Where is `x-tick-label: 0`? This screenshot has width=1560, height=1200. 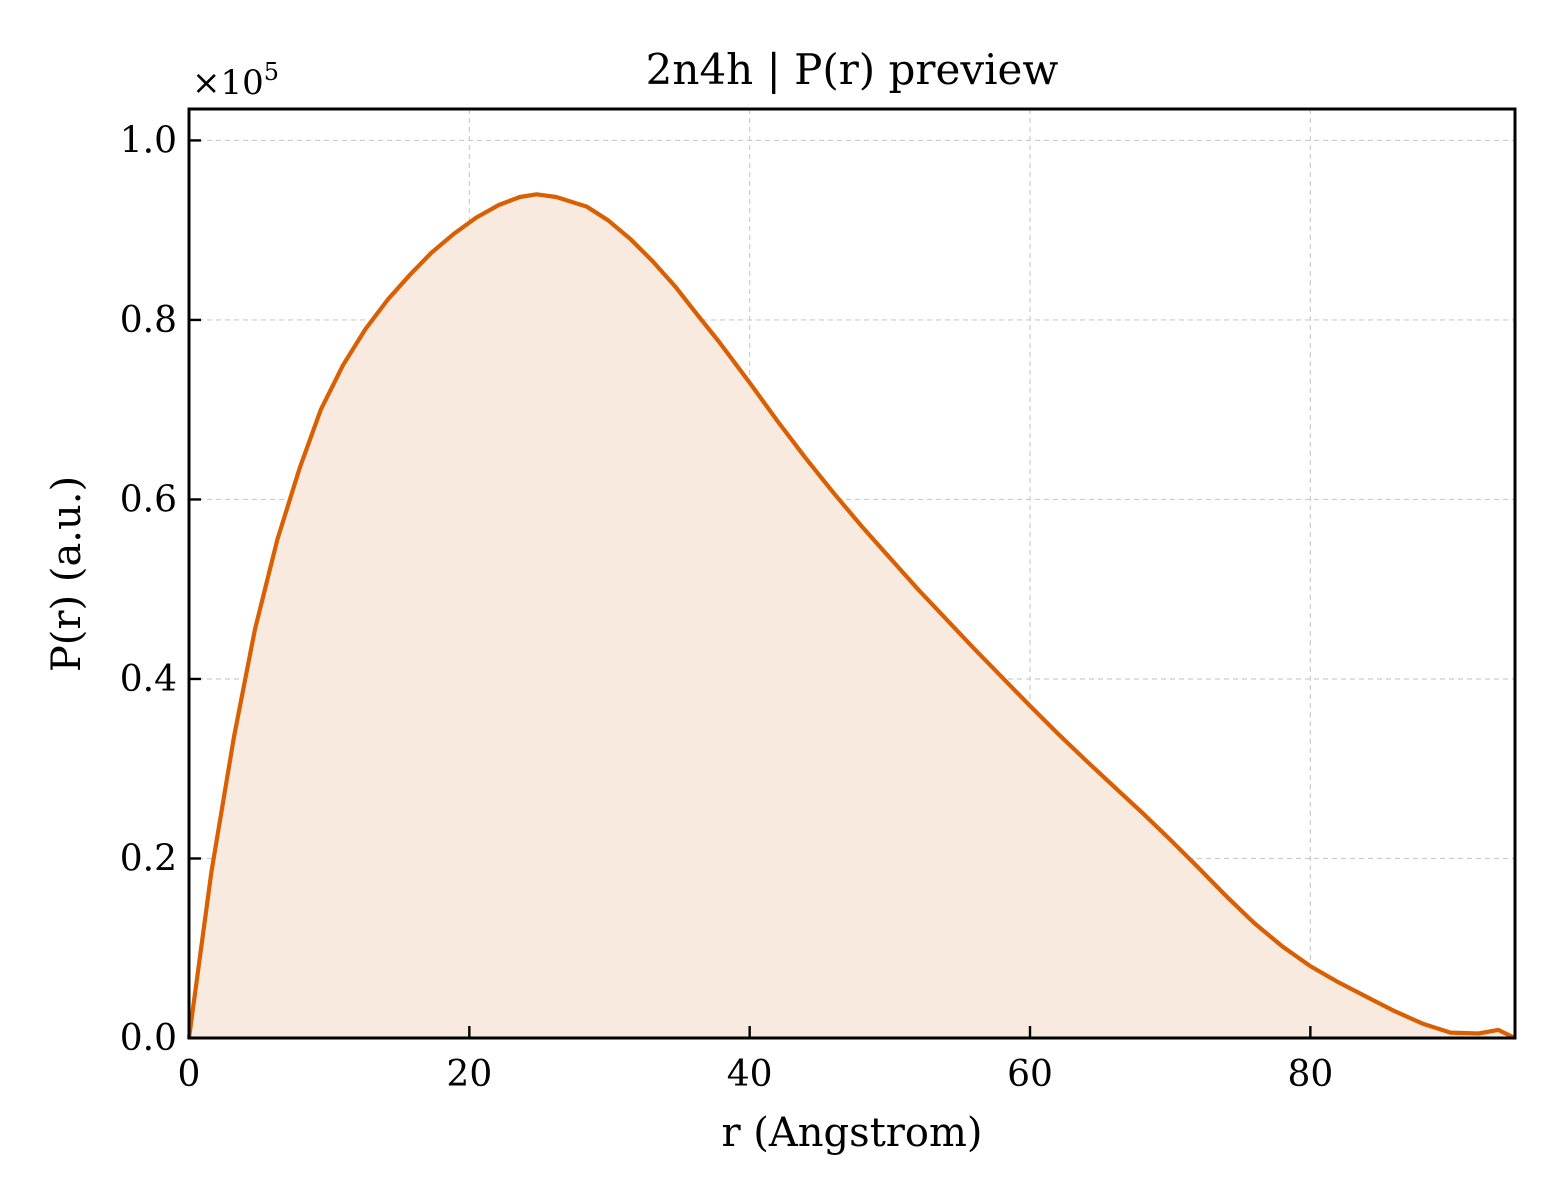
x-tick-label: 0 is located at coordinates (189, 1074).